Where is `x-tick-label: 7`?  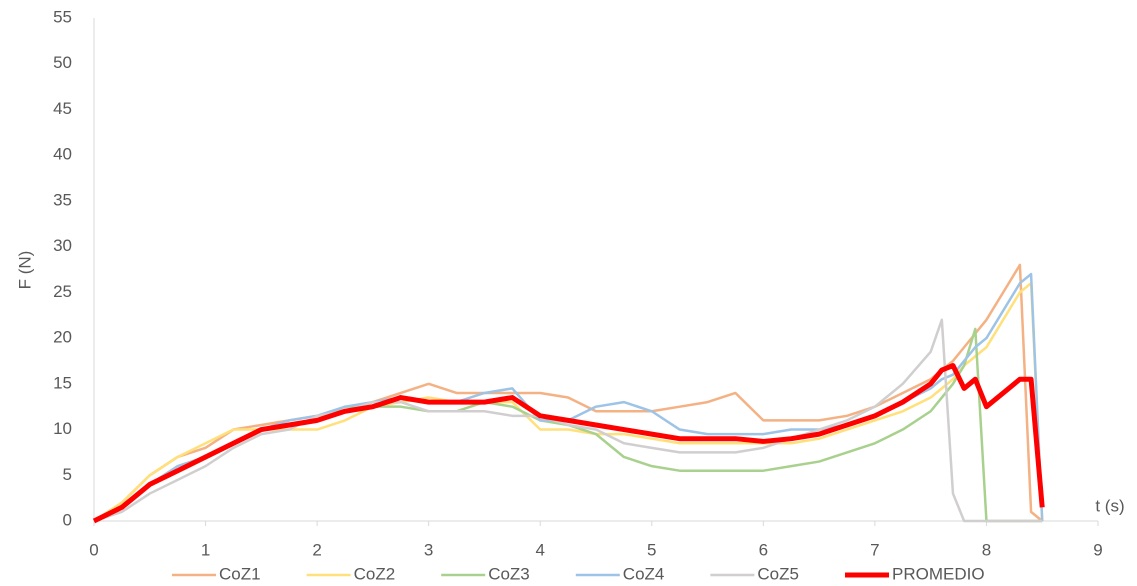 x-tick-label: 7 is located at coordinates (874, 549).